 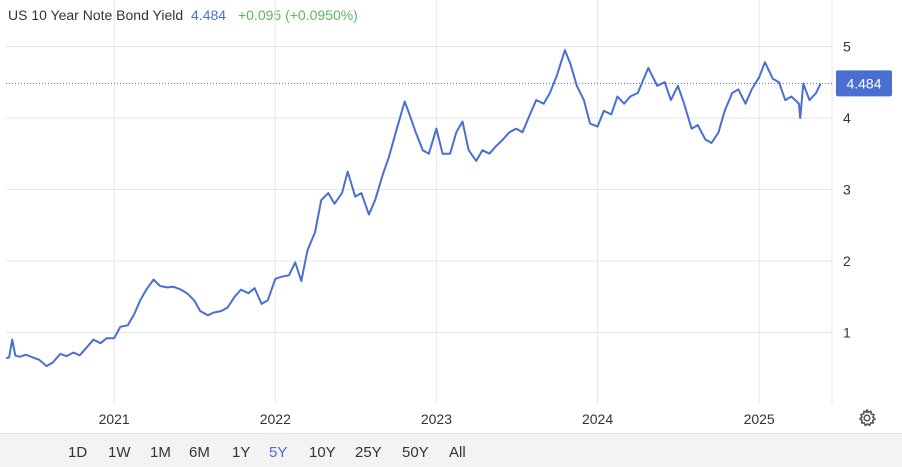 I want to click on x-tick-label: 2023, so click(x=436, y=419).